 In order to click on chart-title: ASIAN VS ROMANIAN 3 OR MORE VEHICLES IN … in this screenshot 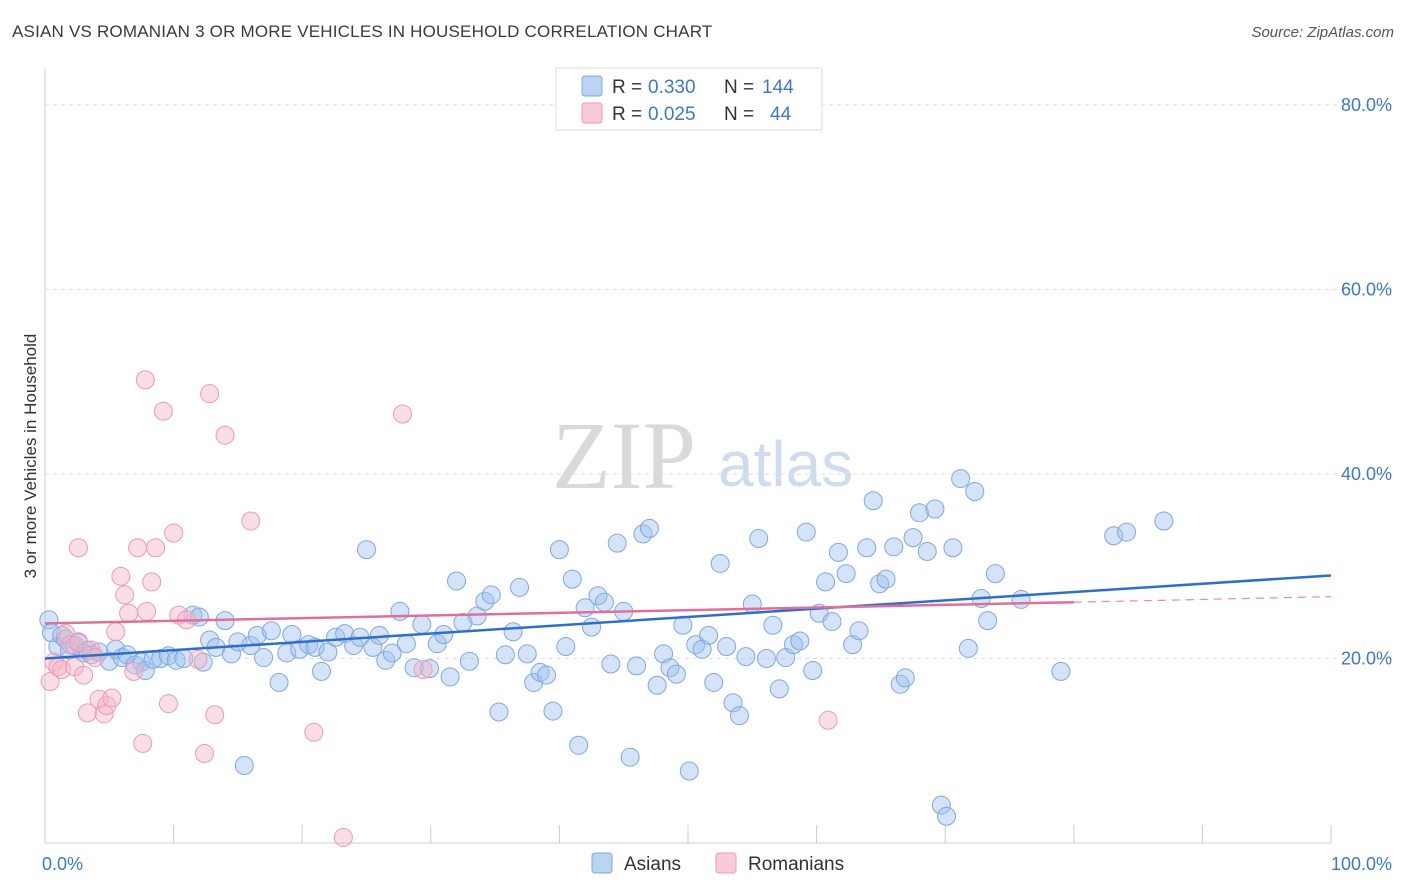, I will do `click(362, 31)`.